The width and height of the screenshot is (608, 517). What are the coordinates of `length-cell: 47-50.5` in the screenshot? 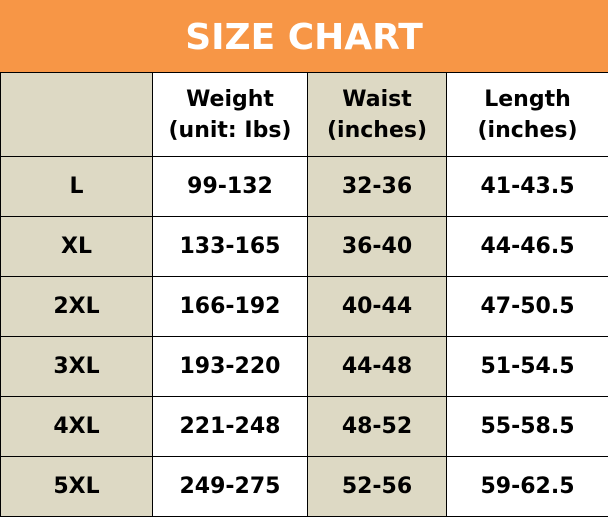 It's located at (527, 307).